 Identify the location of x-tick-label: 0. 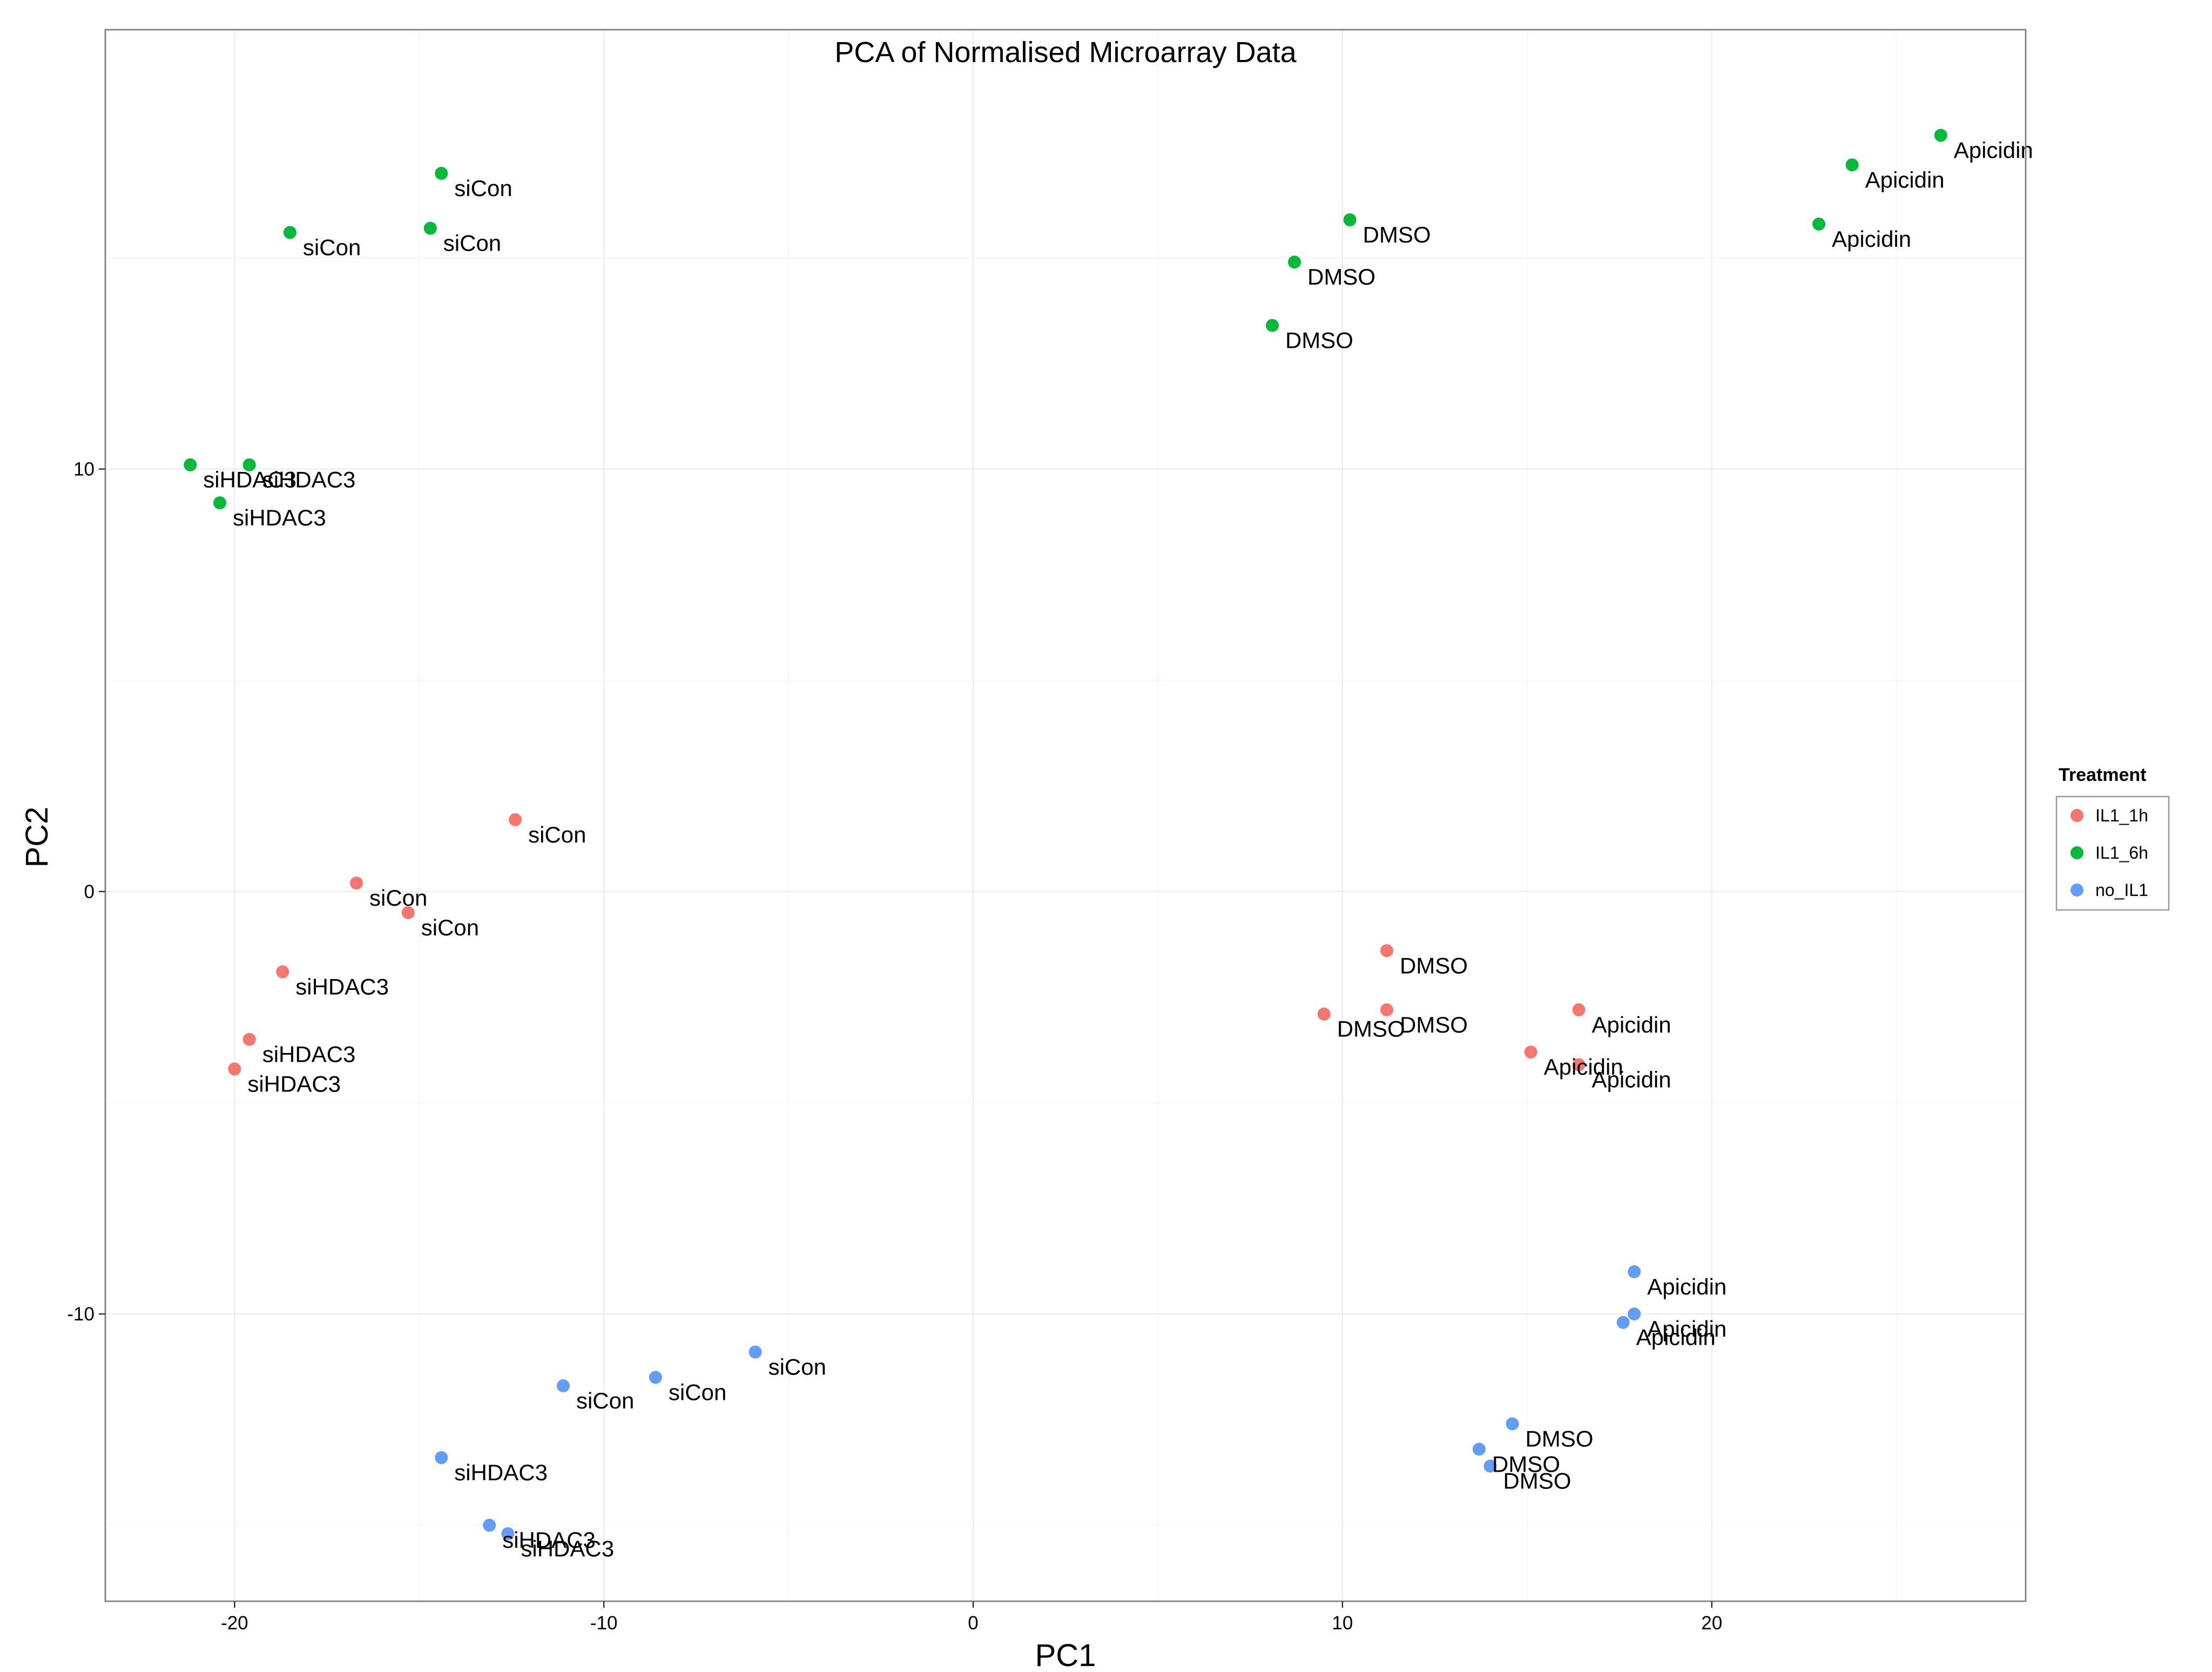
(973, 1623).